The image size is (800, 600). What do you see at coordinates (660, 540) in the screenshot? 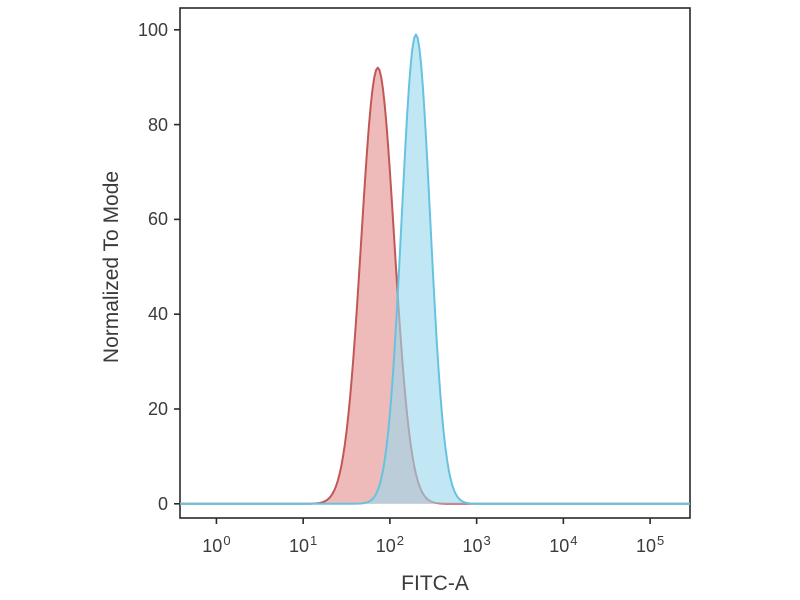
I see `x-tick-exponent: 5` at bounding box center [660, 540].